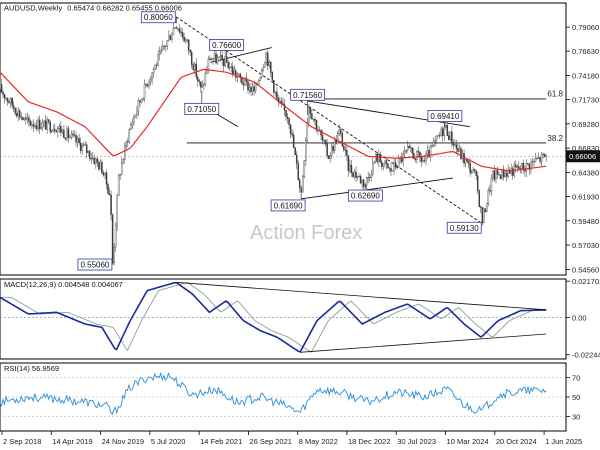  What do you see at coordinates (318, 441) in the screenshot?
I see `x-axis-label: 8 May 2022` at bounding box center [318, 441].